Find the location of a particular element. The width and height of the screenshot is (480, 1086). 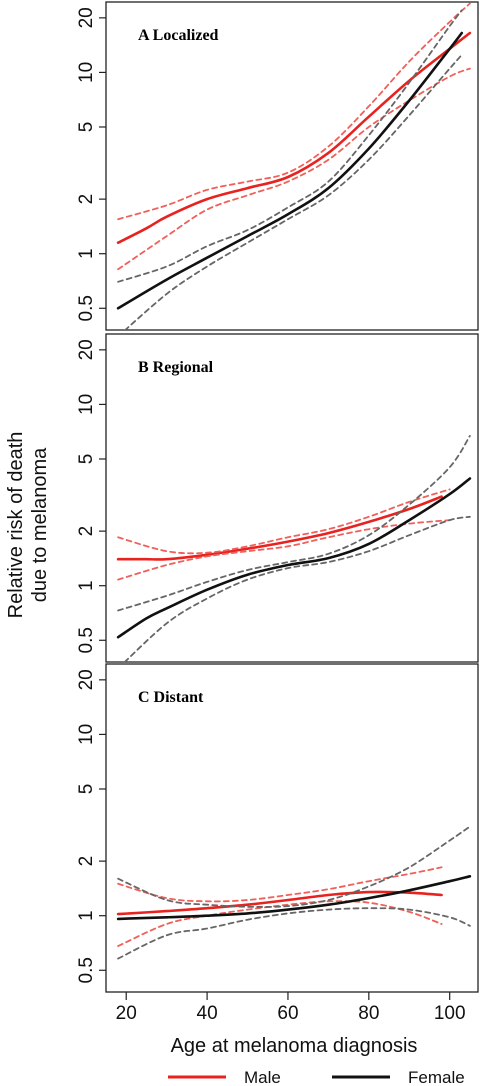

x-axis: 20 40 60 80 100 is located at coordinates (291, 1008).